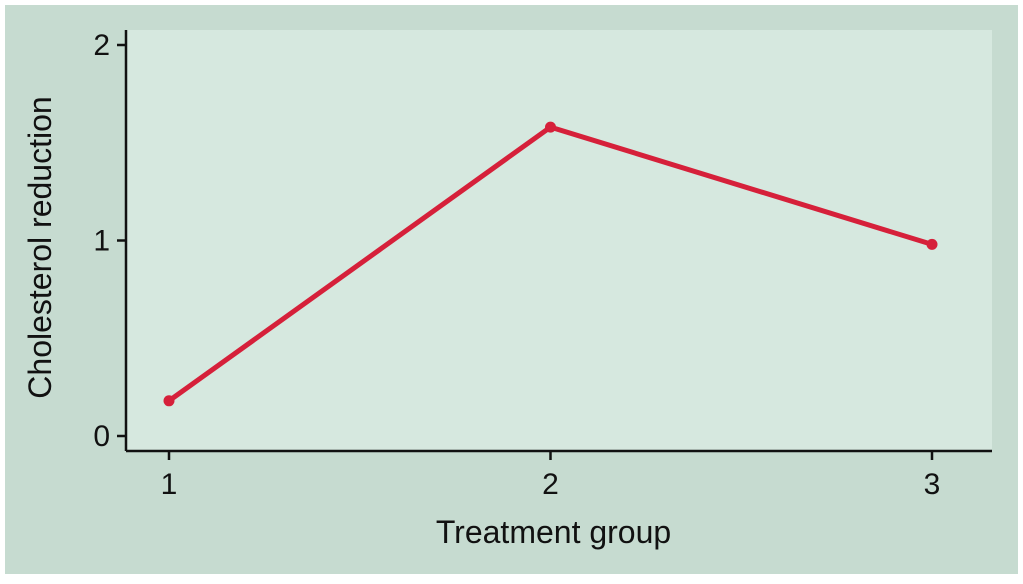 This screenshot has height=584, width=1023. Describe the element at coordinates (932, 484) in the screenshot. I see `x-tick-label: 3` at that location.